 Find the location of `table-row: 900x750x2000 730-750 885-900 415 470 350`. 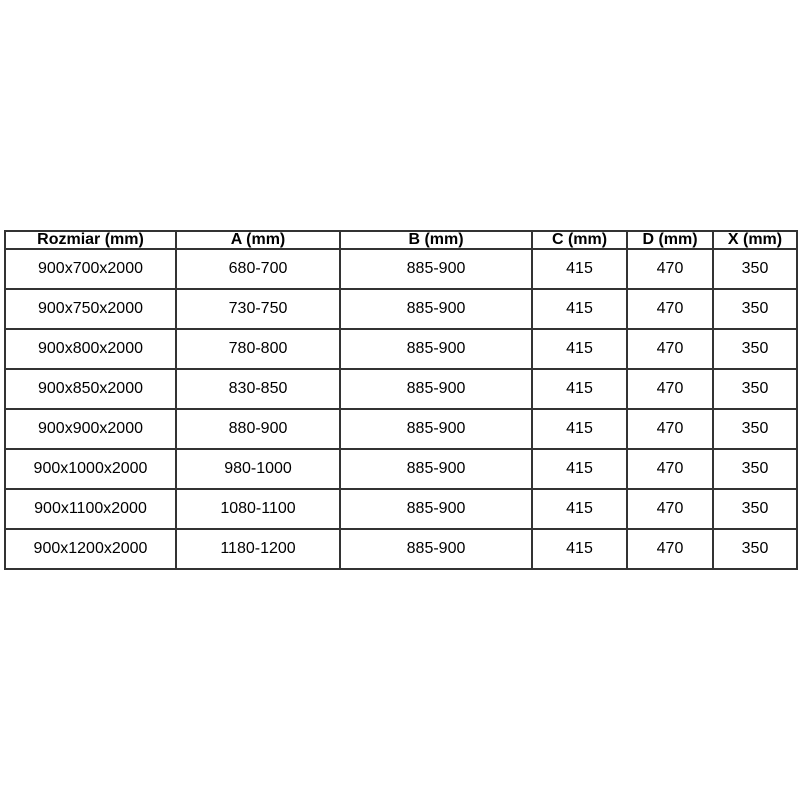

table-row: 900x750x2000 730-750 885-900 415 470 350 is located at coordinates (401, 309).